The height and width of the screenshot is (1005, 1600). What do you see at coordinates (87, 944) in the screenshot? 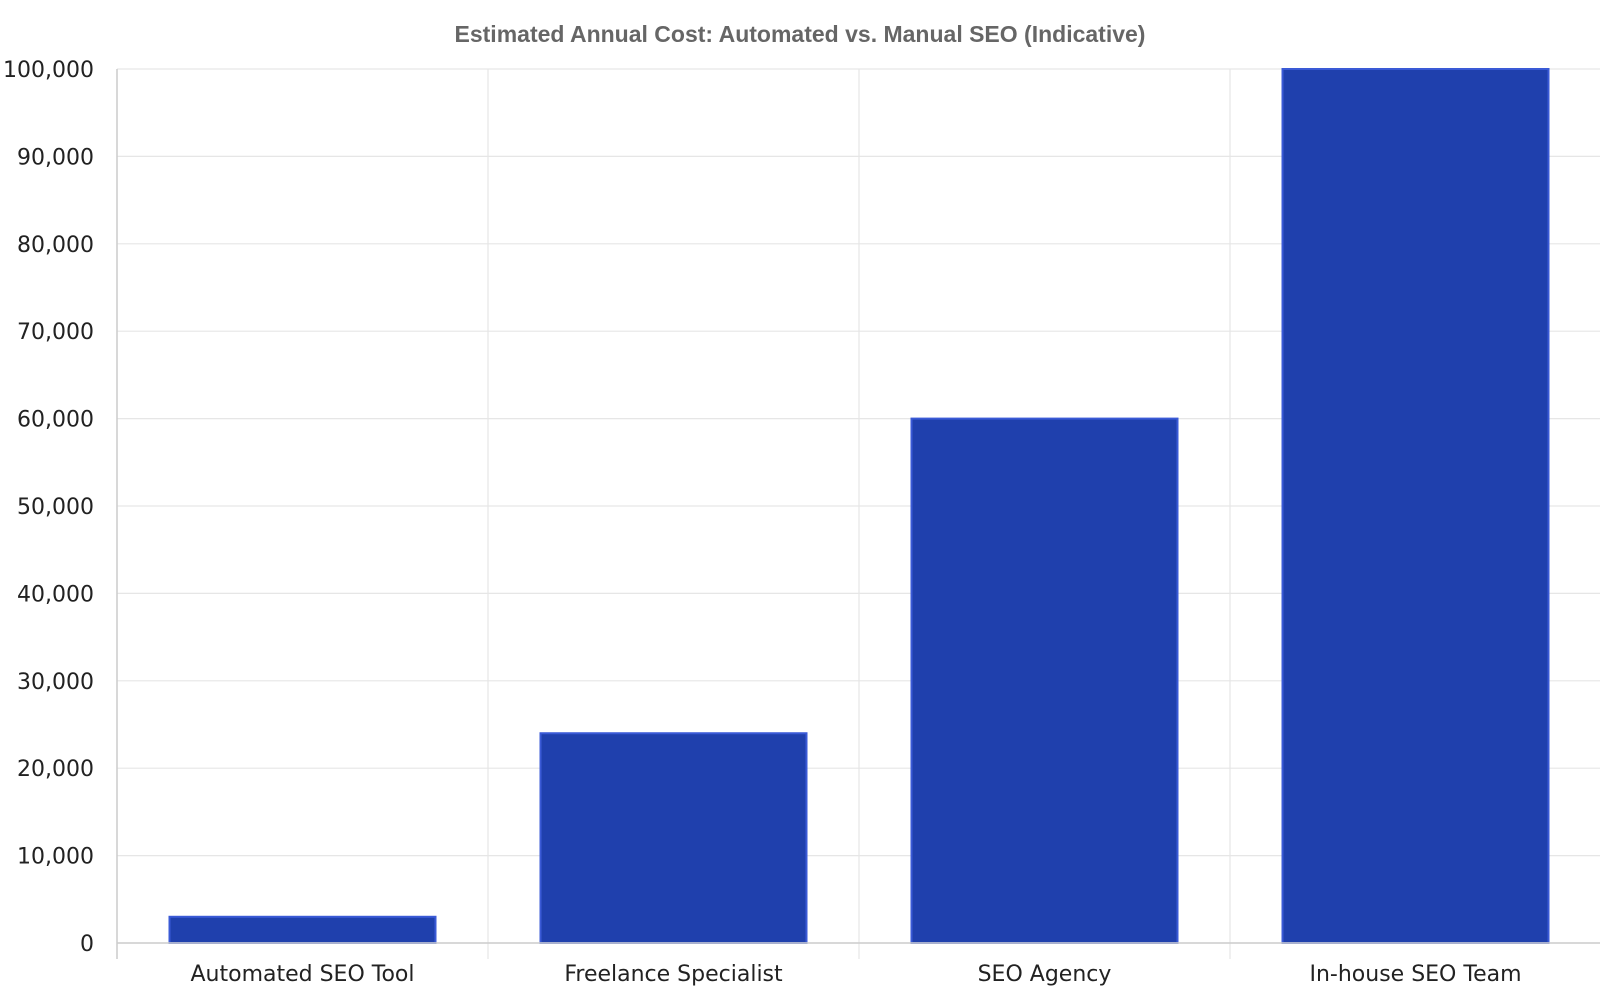
I see `y-tick-label: 0` at bounding box center [87, 944].